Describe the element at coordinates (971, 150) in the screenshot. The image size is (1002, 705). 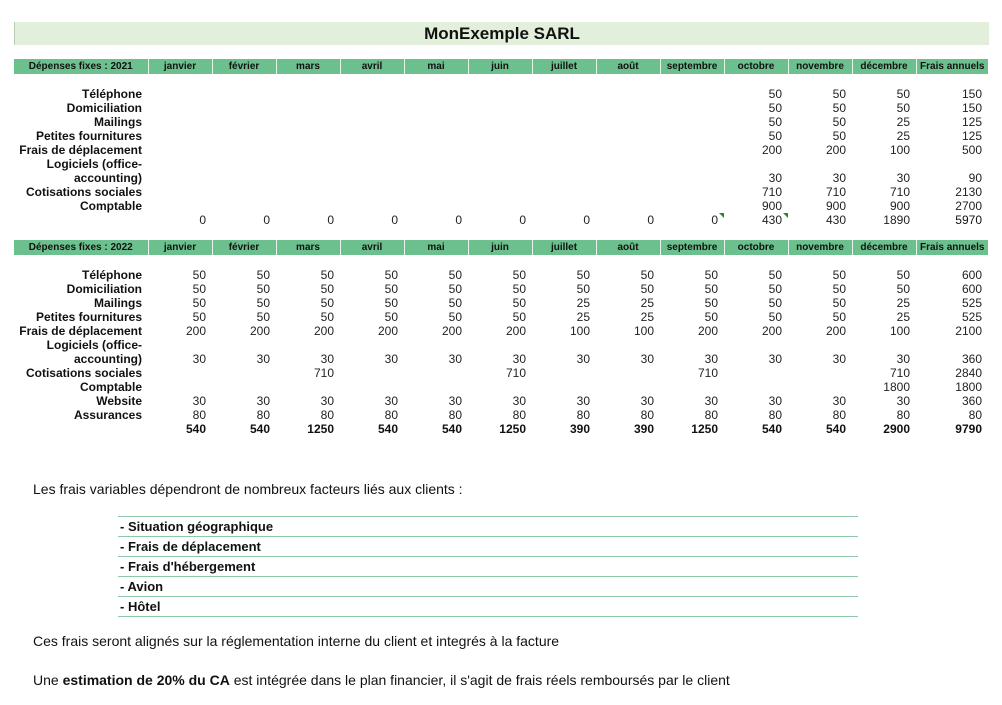
I see `value-cell: 500` at that location.